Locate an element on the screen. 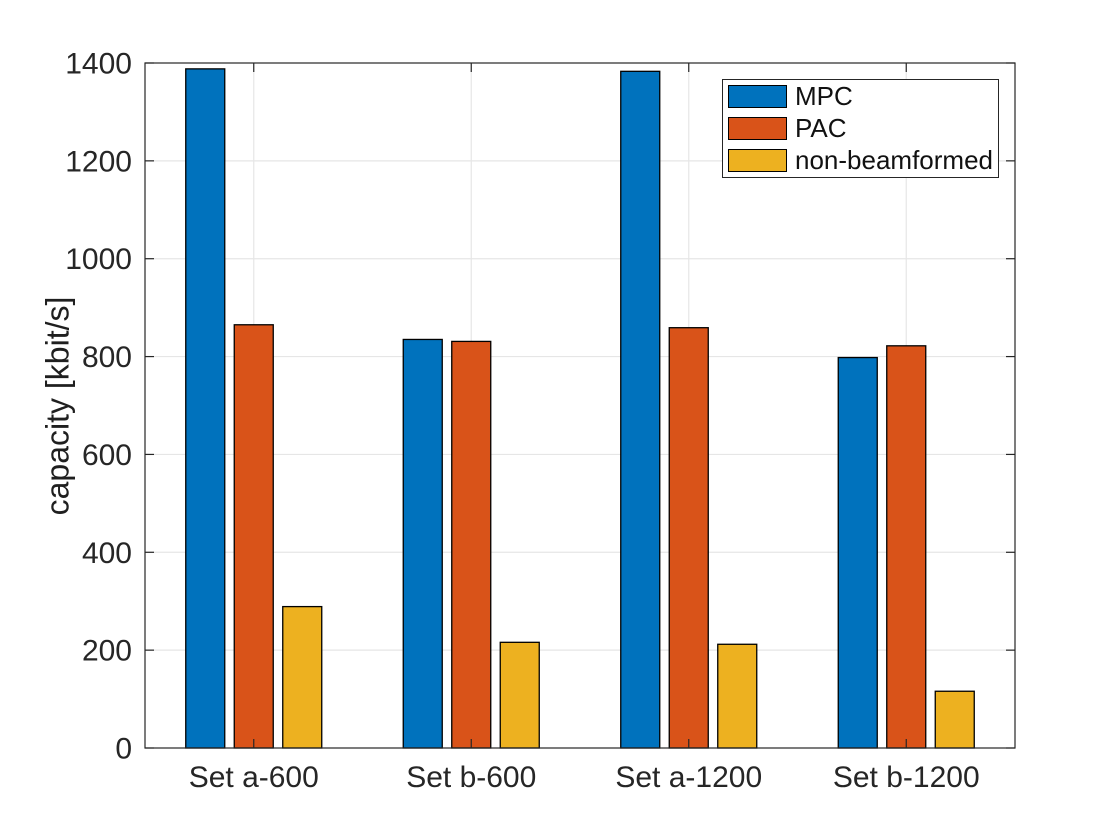 The height and width of the screenshot is (840, 1120). legend-swatch-pac is located at coordinates (757, 128).